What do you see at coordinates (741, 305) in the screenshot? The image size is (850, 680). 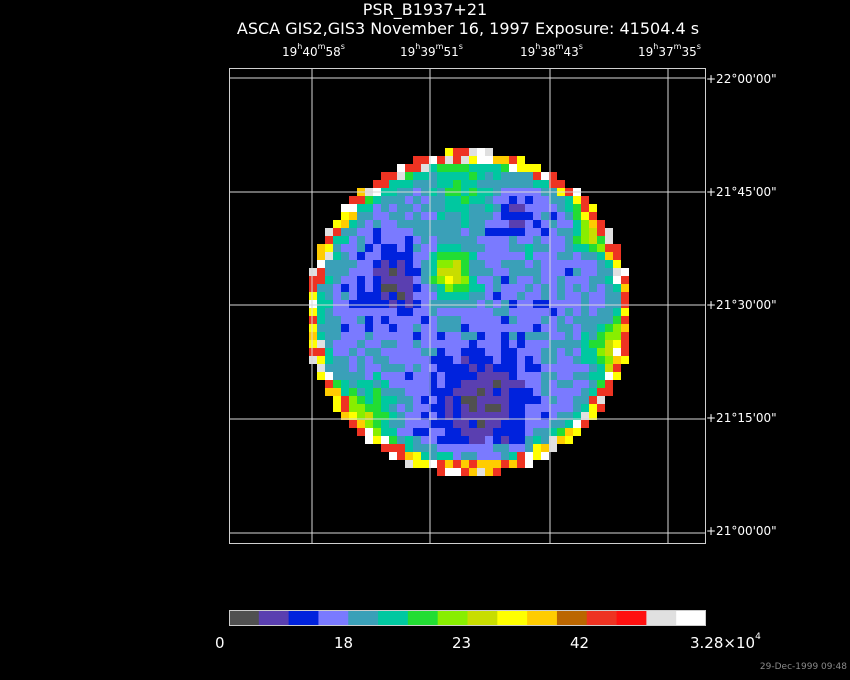 I see `dec-tick-label: +21°30'00"` at bounding box center [741, 305].